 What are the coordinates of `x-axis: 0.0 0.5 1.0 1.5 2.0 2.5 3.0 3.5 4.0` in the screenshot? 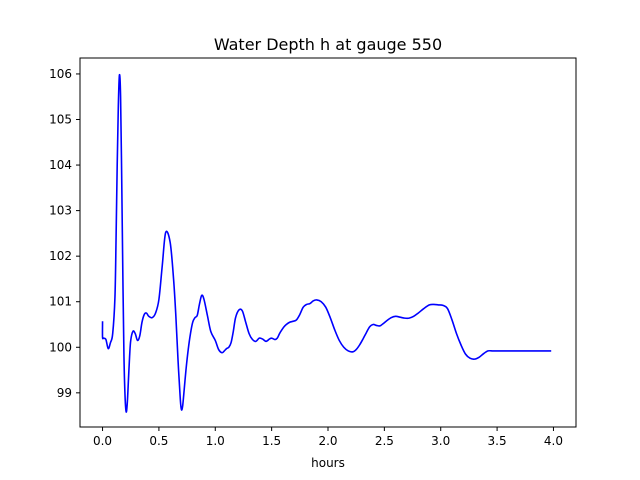 It's located at (328, 437).